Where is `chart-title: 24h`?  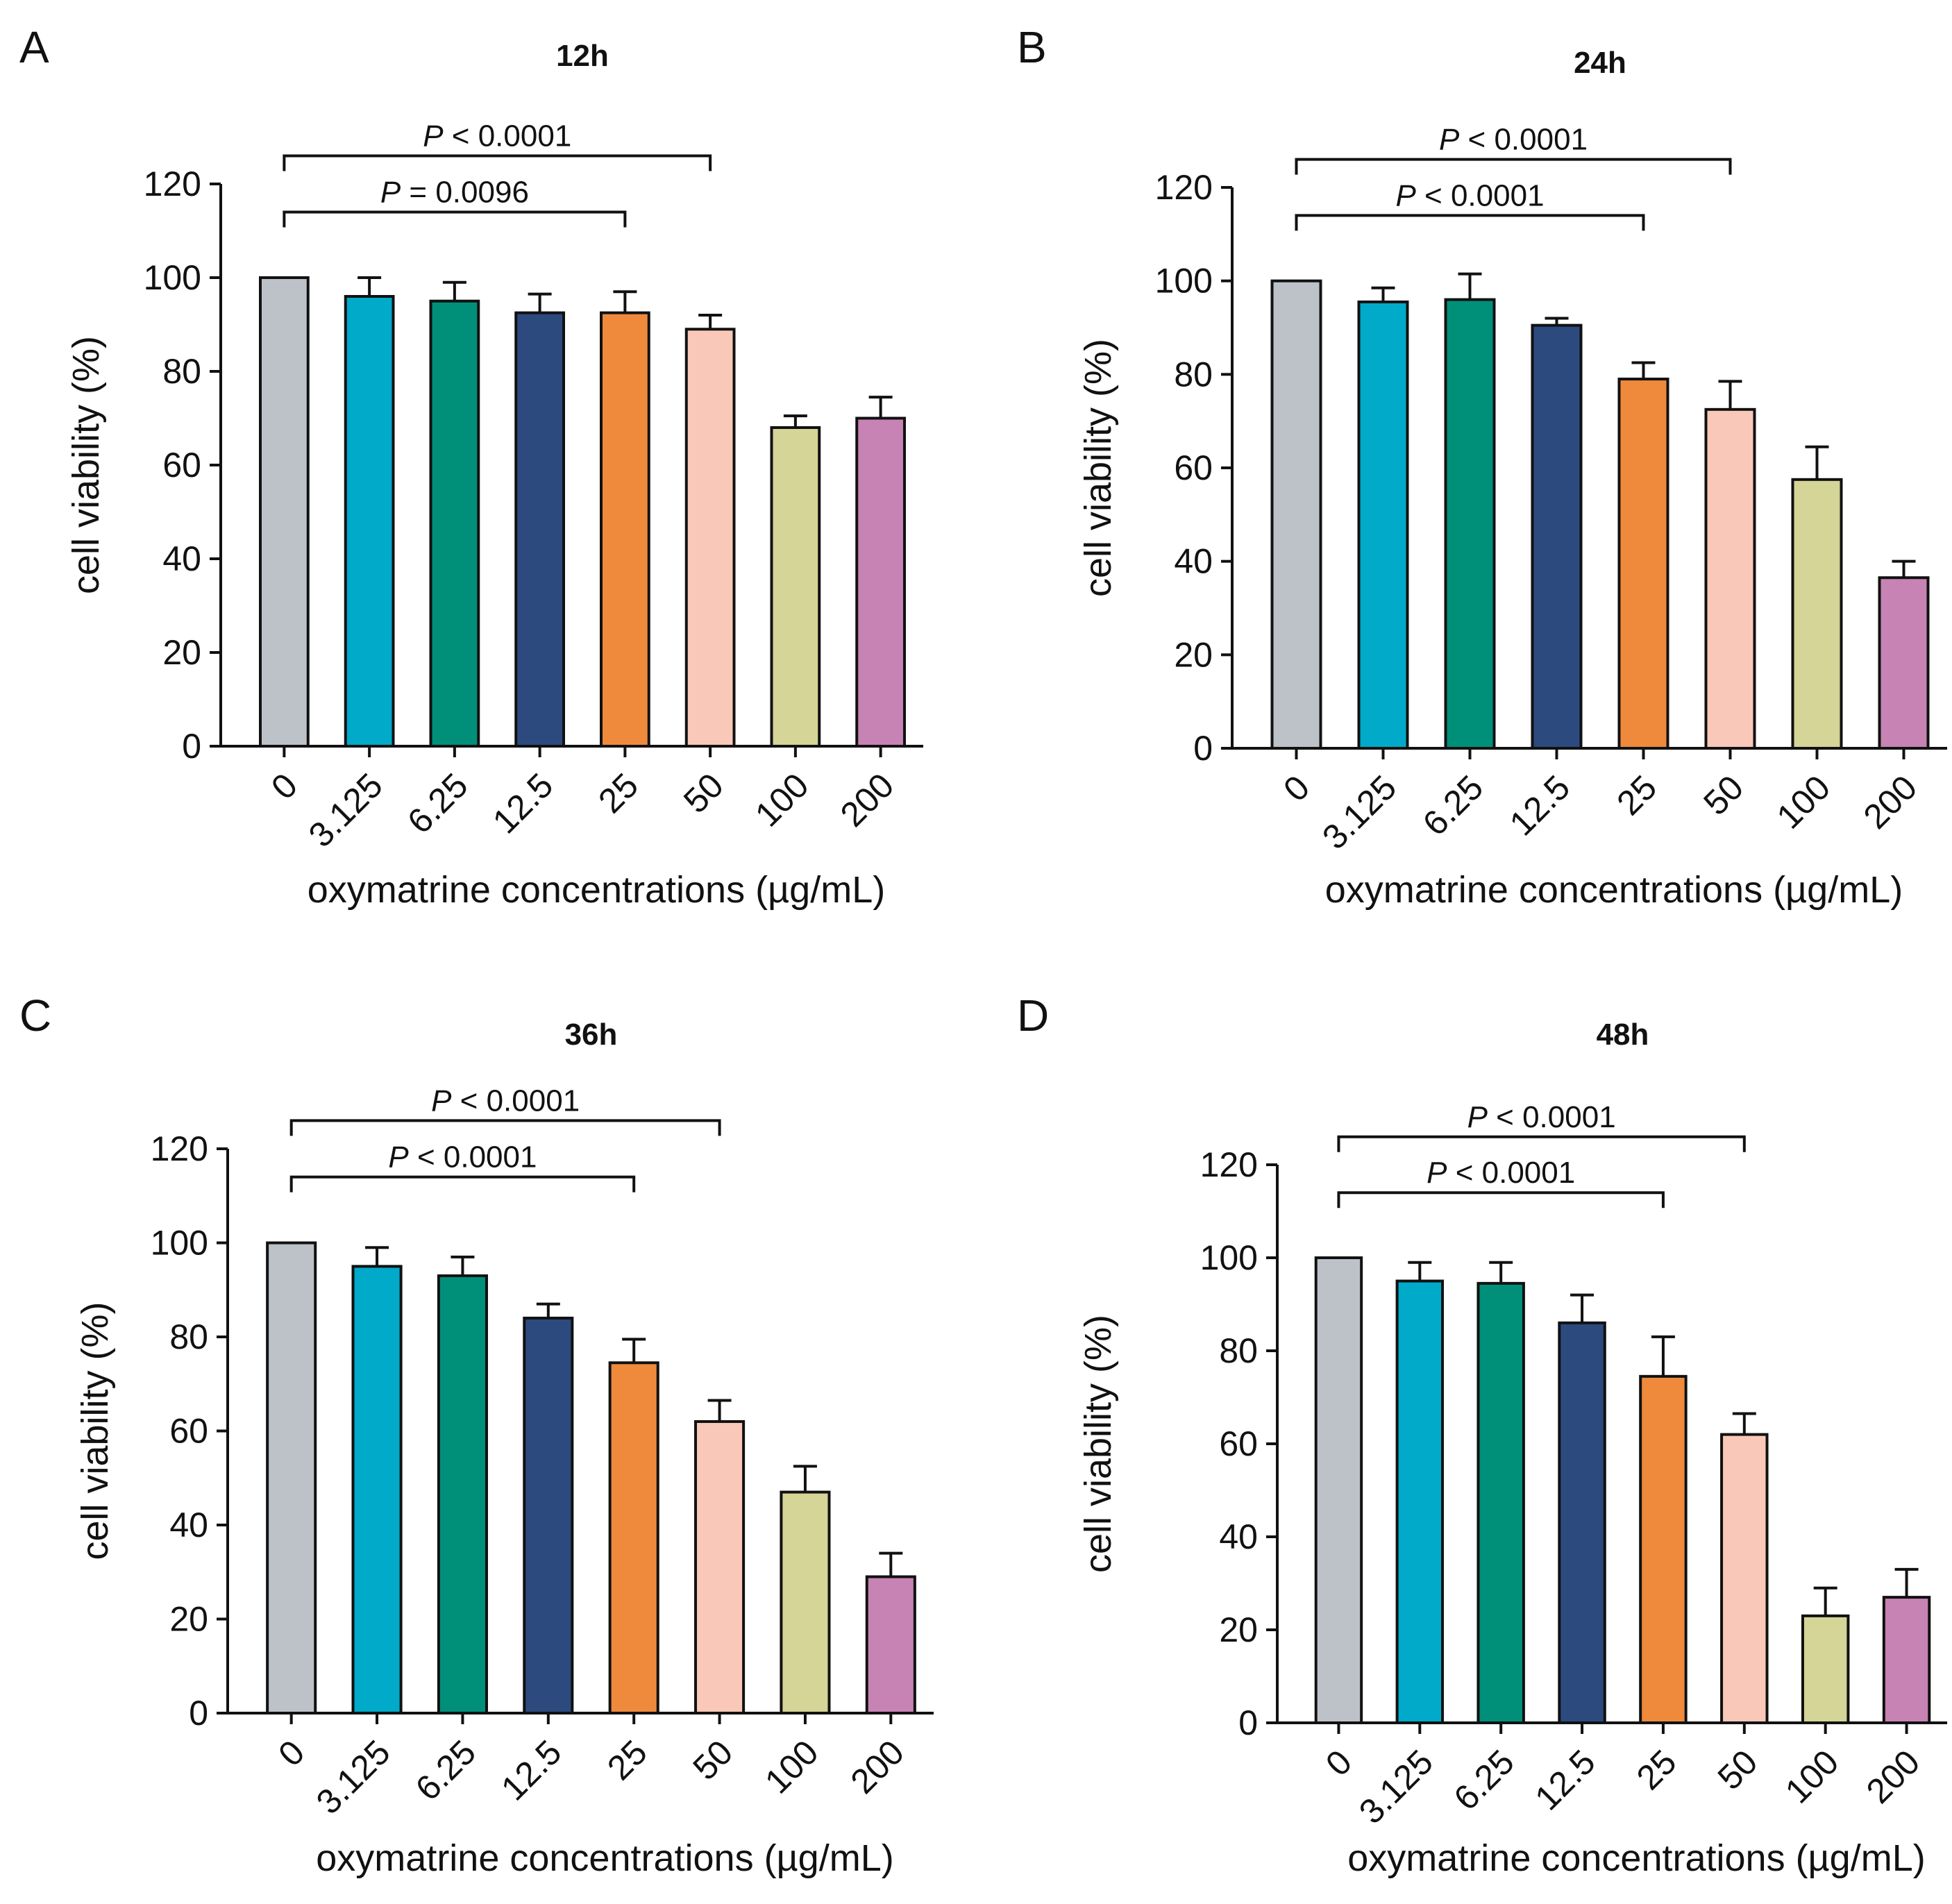
chart-title: 24h is located at coordinates (1600, 63).